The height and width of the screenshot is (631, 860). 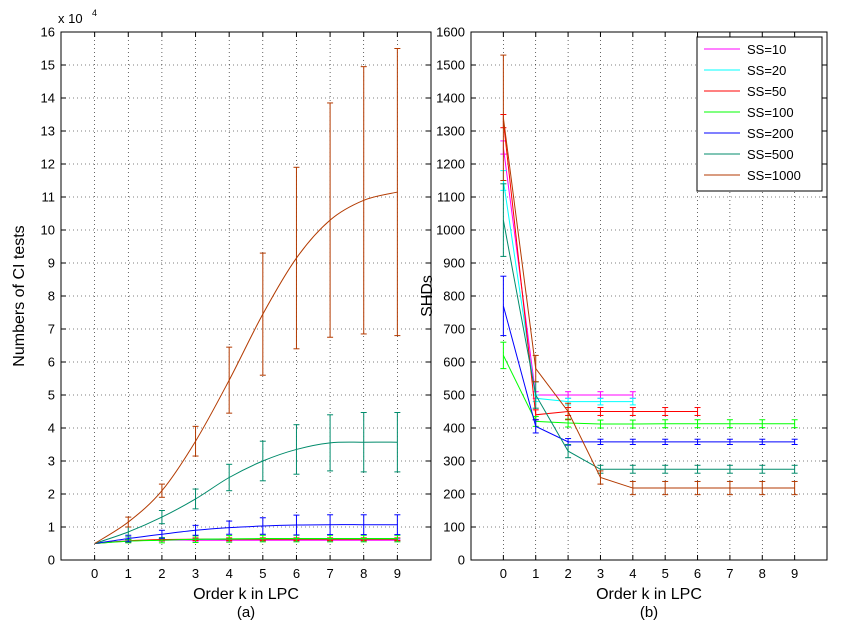 What do you see at coordinates (454, 428) in the screenshot?
I see `y-tick-label: 400` at bounding box center [454, 428].